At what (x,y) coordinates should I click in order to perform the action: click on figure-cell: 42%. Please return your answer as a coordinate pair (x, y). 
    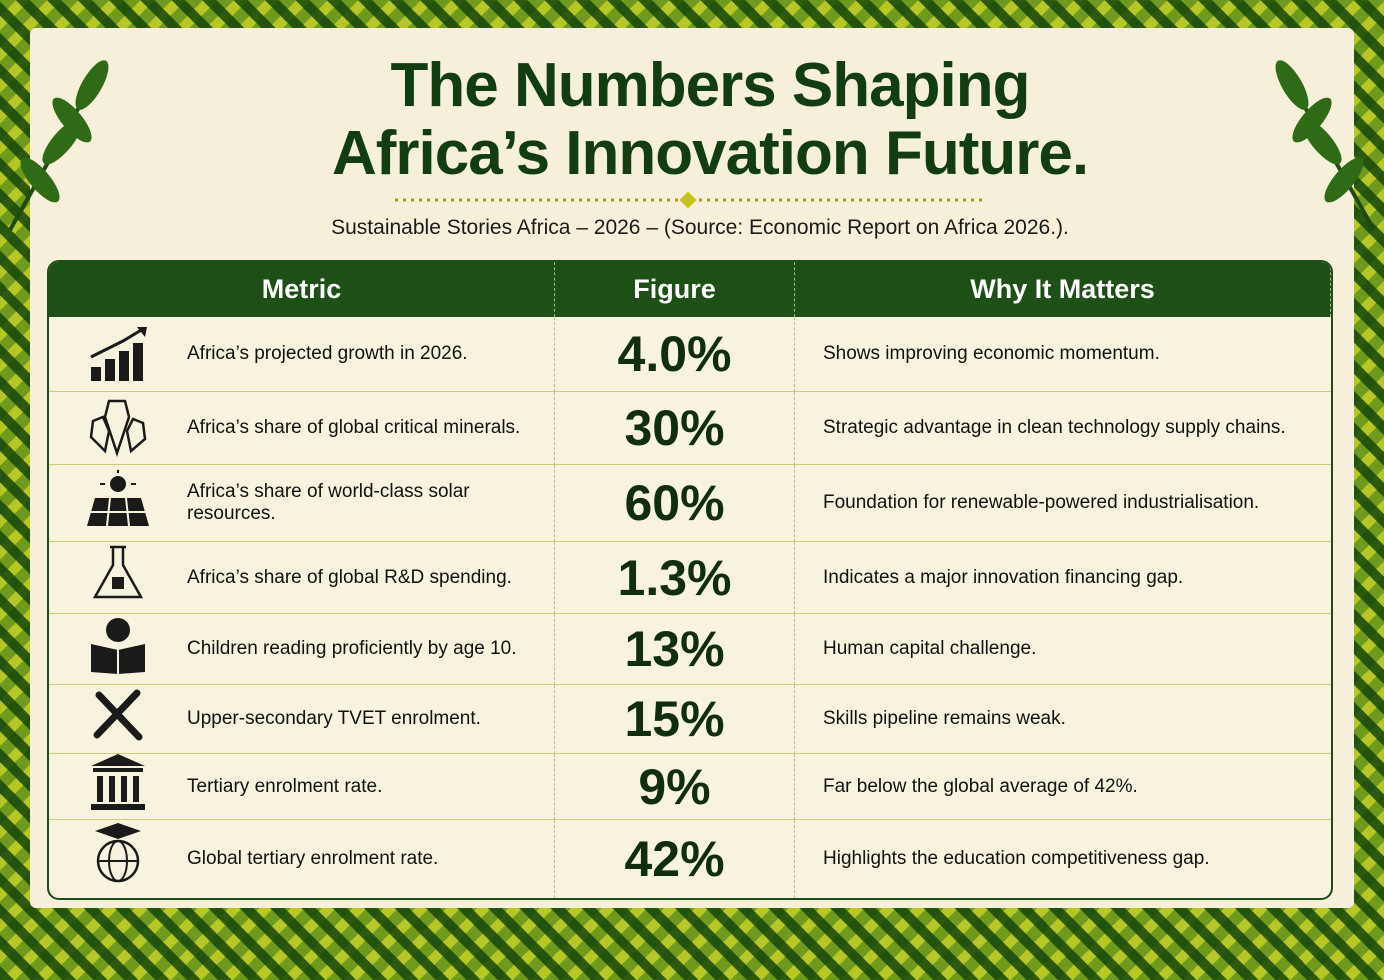
    Looking at the image, I should click on (675, 859).